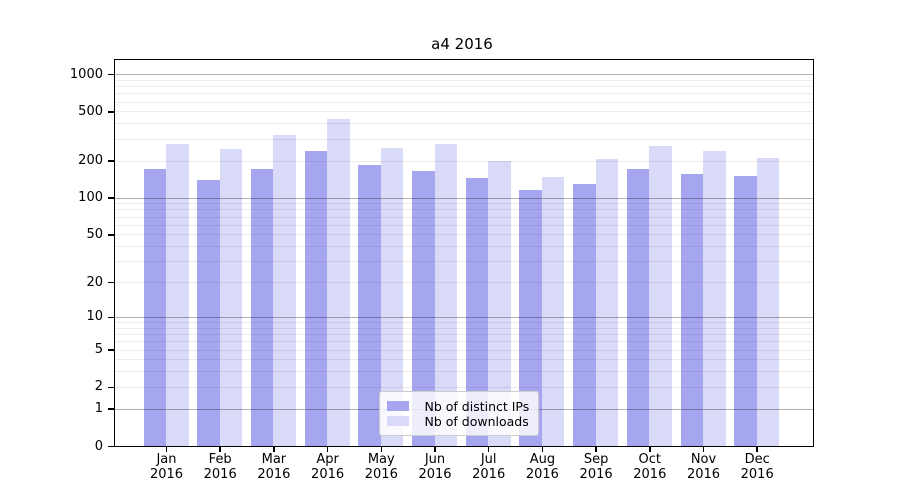 This screenshot has height=500, width=900. What do you see at coordinates (154, 307) in the screenshot?
I see `bar-jan-distinct-ips` at bounding box center [154, 307].